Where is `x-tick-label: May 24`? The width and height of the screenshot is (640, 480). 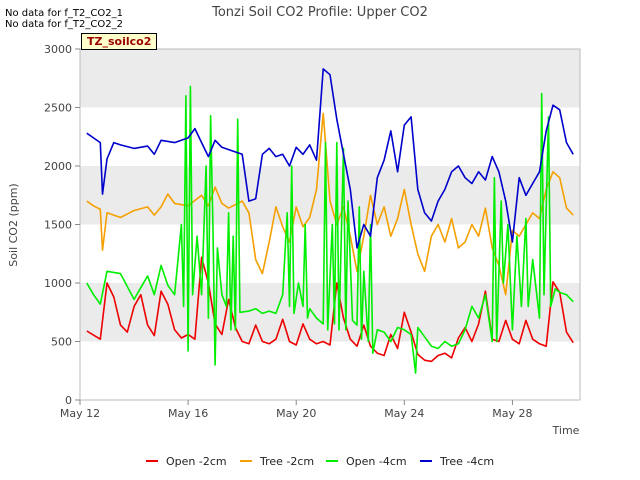 x-tick-label: May 24 is located at coordinates (404, 413).